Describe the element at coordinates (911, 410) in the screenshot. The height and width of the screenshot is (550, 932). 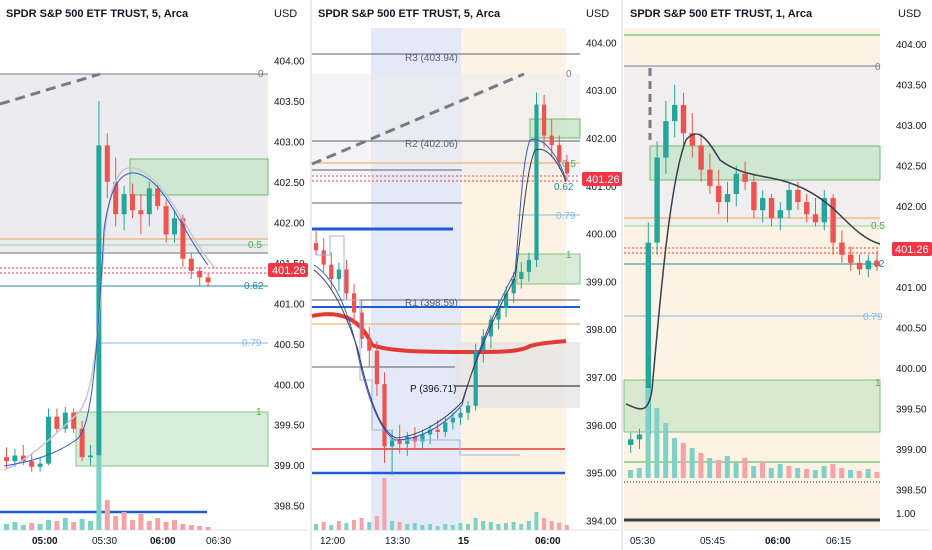
I see `panel-3-y-tick: 399.50` at that location.